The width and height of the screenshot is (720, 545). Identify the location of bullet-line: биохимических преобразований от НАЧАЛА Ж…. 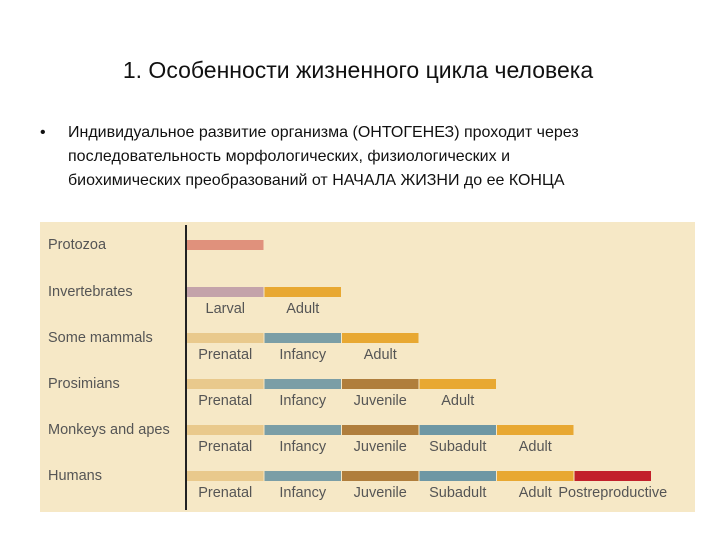
(316, 180).